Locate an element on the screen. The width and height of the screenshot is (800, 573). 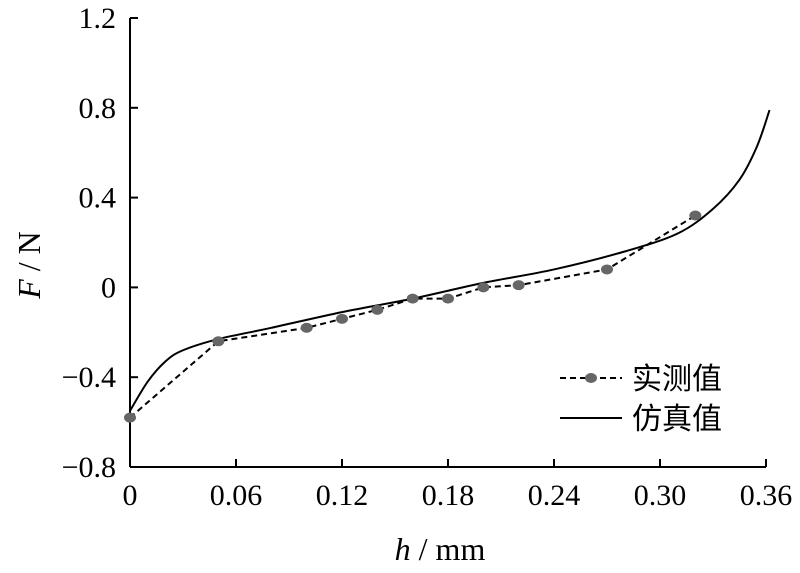
x-tick-label: 0.06 is located at coordinates (236, 495).